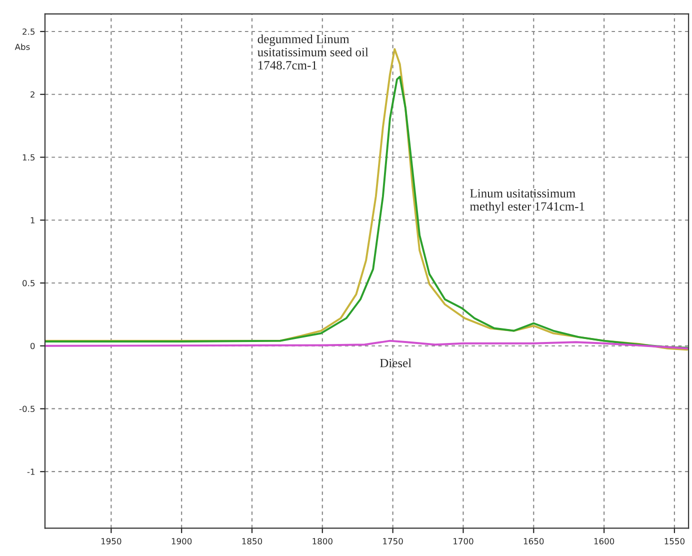 Image resolution: width=692 pixels, height=556 pixels. Describe the element at coordinates (393, 541) in the screenshot. I see `x-tick-label: 1750` at that location.